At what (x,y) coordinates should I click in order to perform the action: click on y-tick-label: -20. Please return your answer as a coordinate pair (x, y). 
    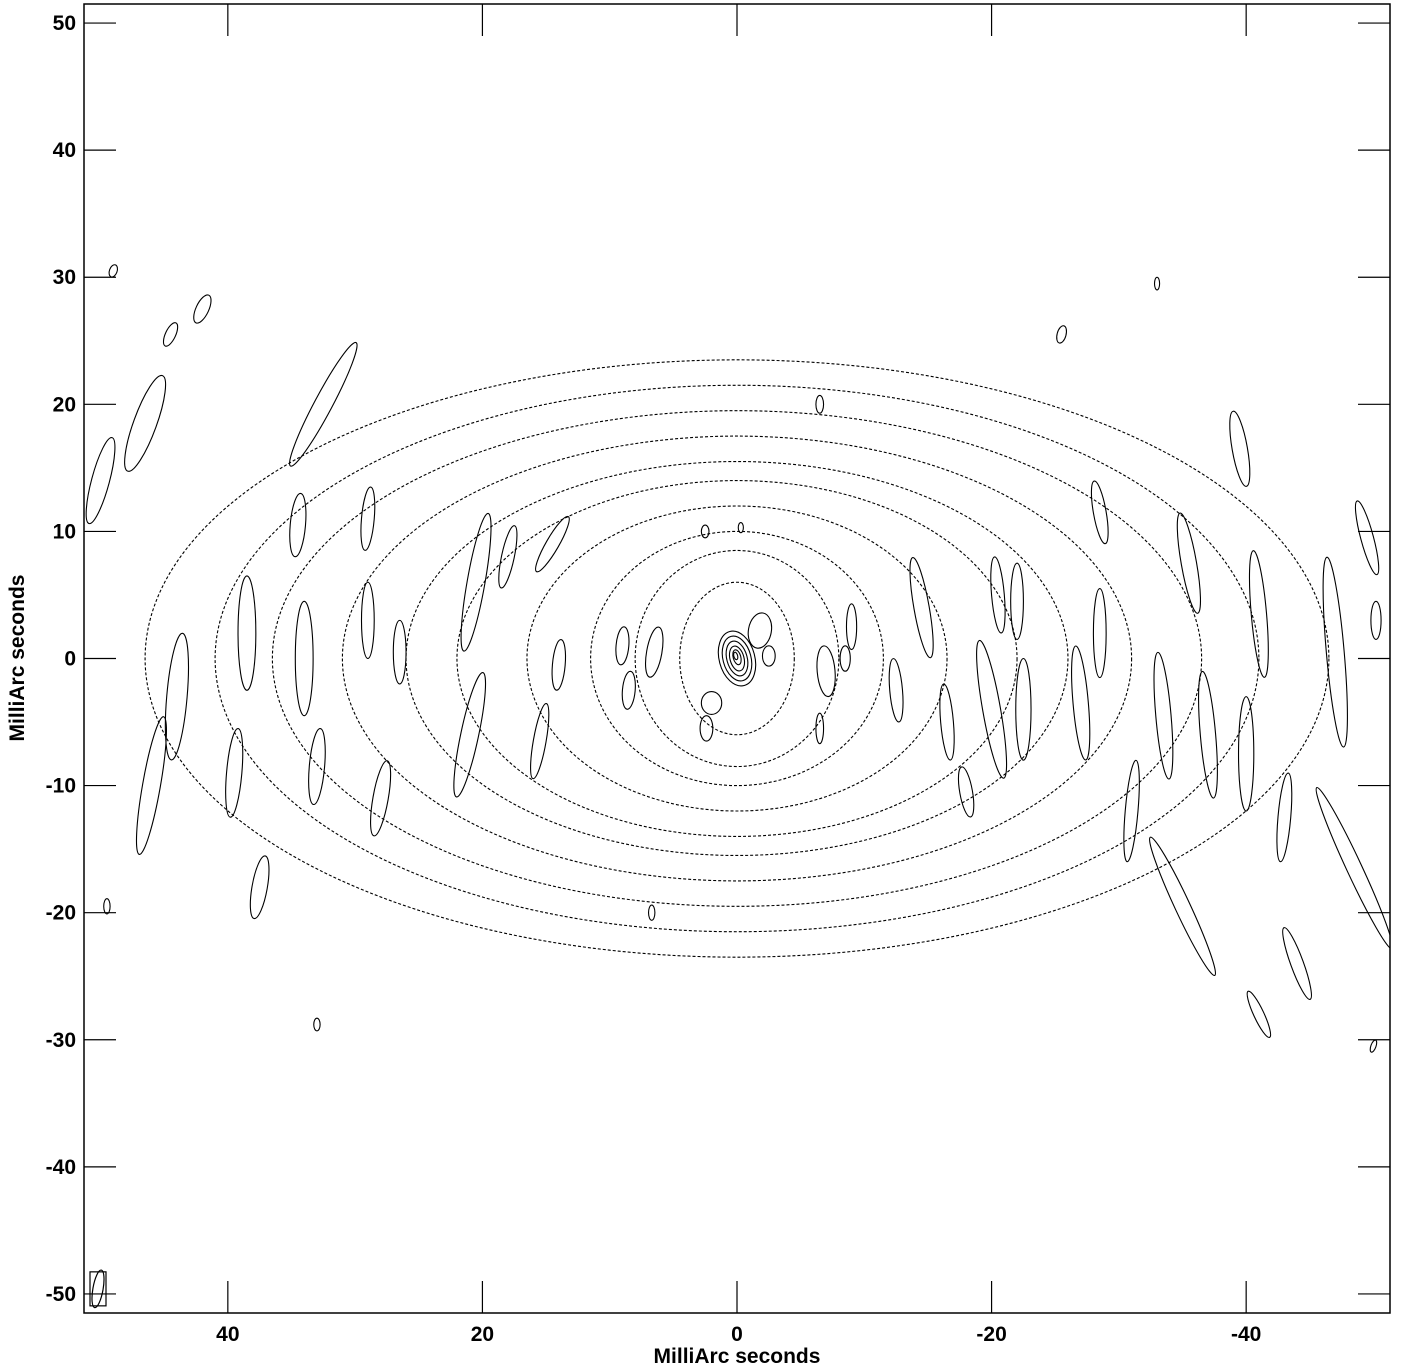
    Looking at the image, I should click on (61, 913).